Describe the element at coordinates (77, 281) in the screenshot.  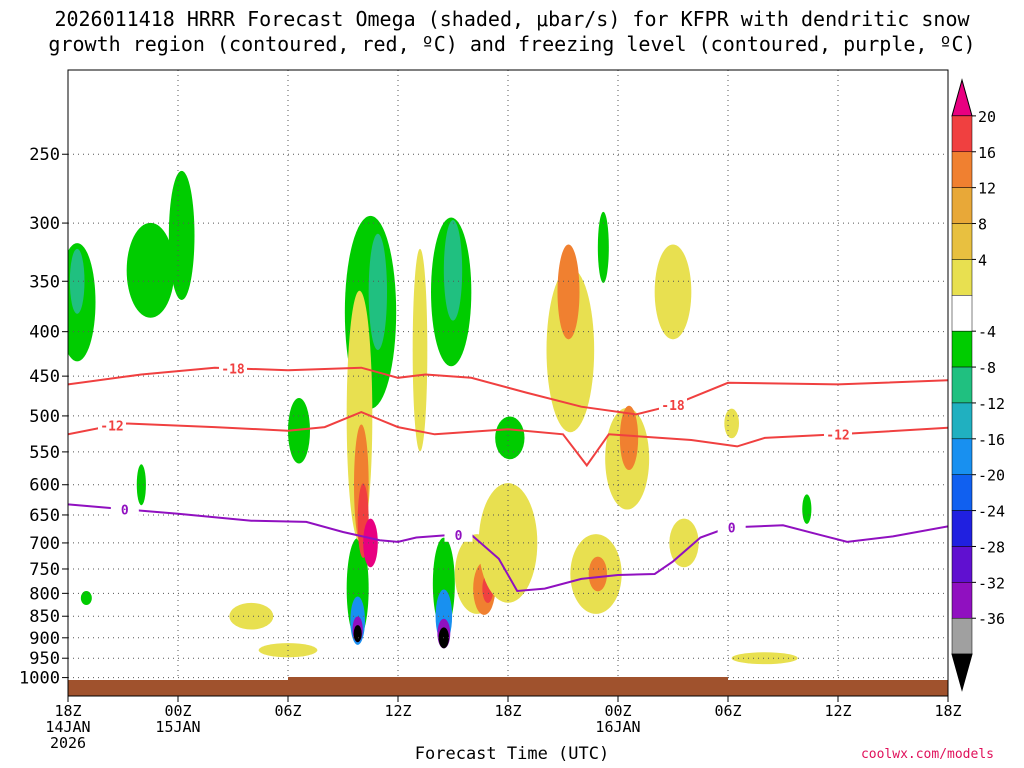
I see `omega-area-teal-west` at that location.